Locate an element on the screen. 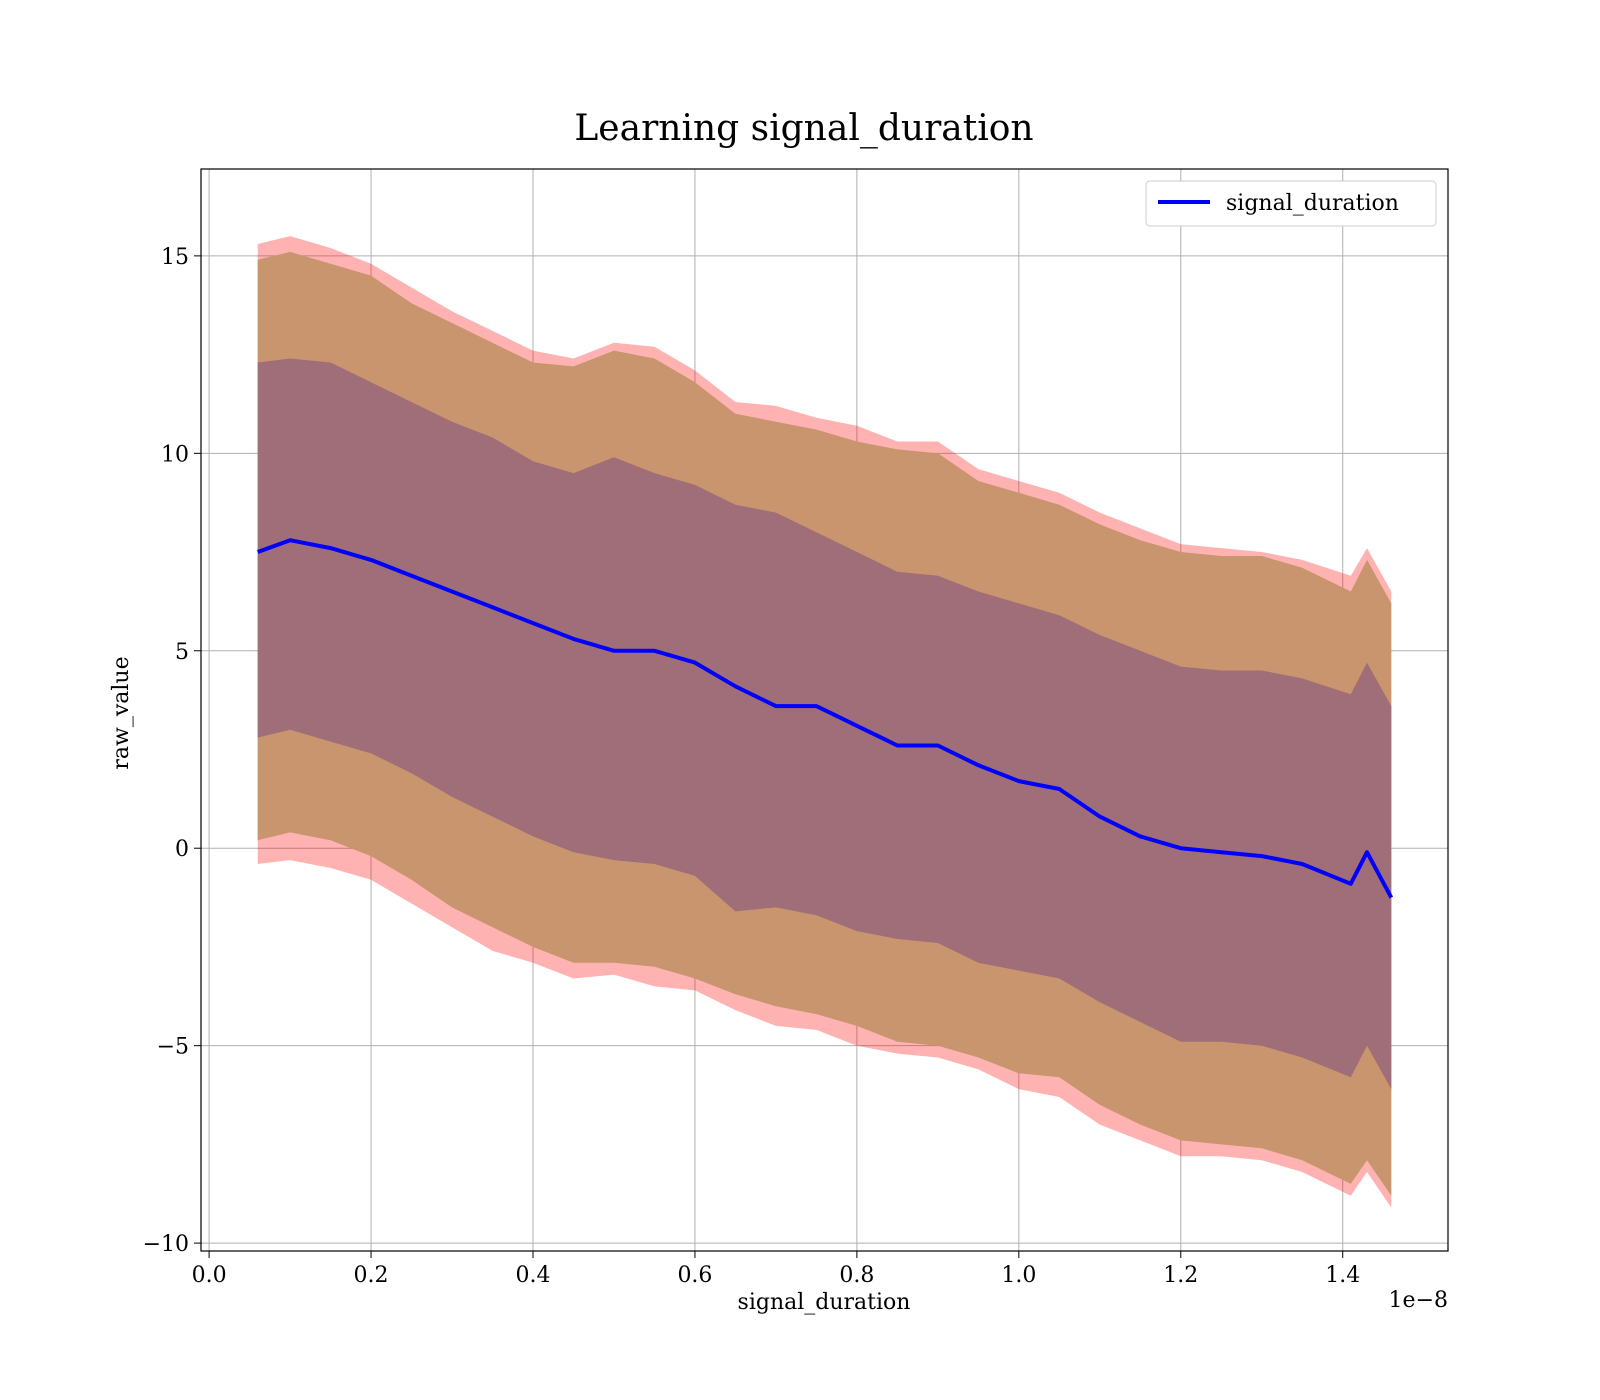 This screenshot has width=1600, height=1400. legend-entry-signal-duration: signal_duration is located at coordinates (1312, 203).